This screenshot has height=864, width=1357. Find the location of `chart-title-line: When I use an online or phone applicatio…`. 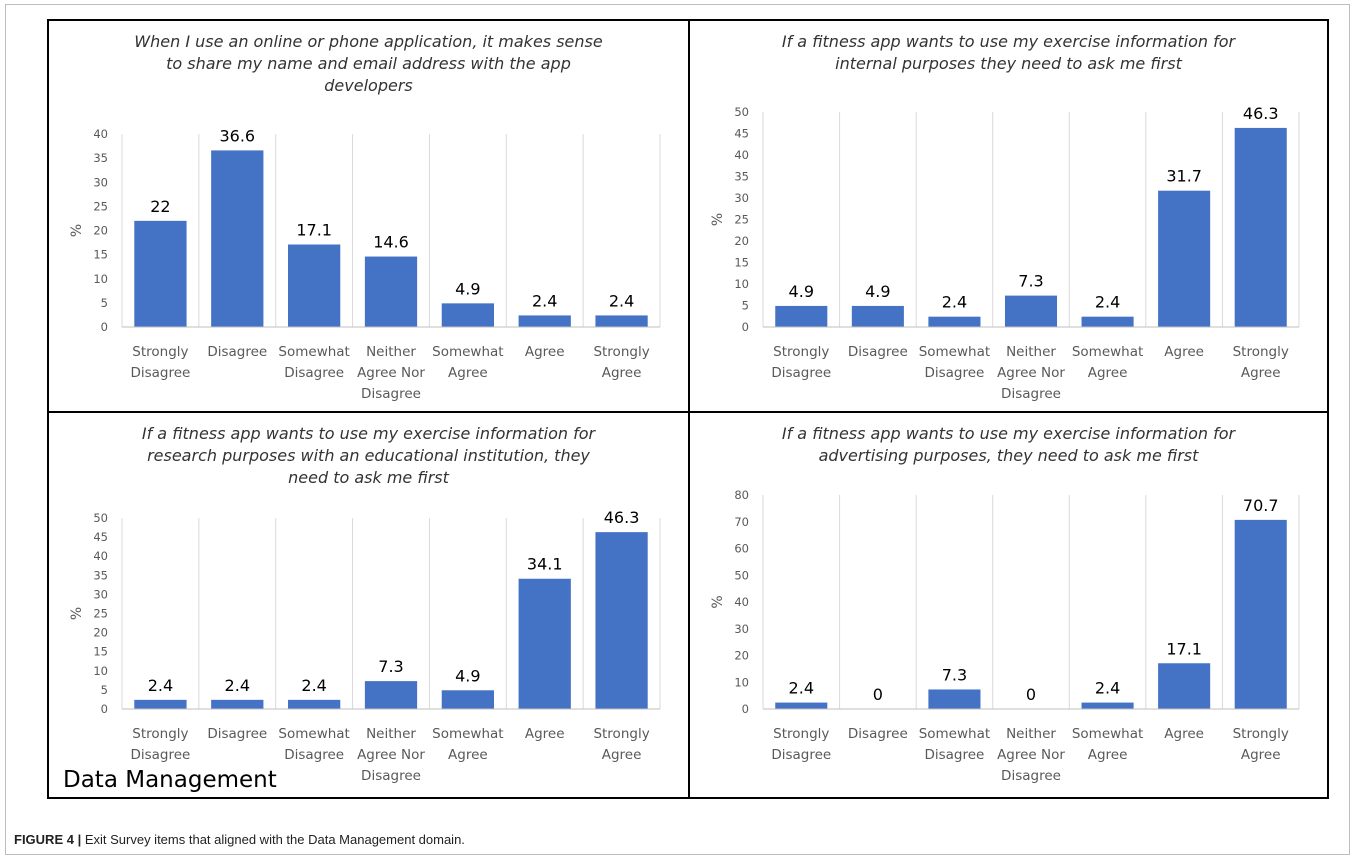

chart-title-line: When I use an online or phone applicatio… is located at coordinates (368, 41).